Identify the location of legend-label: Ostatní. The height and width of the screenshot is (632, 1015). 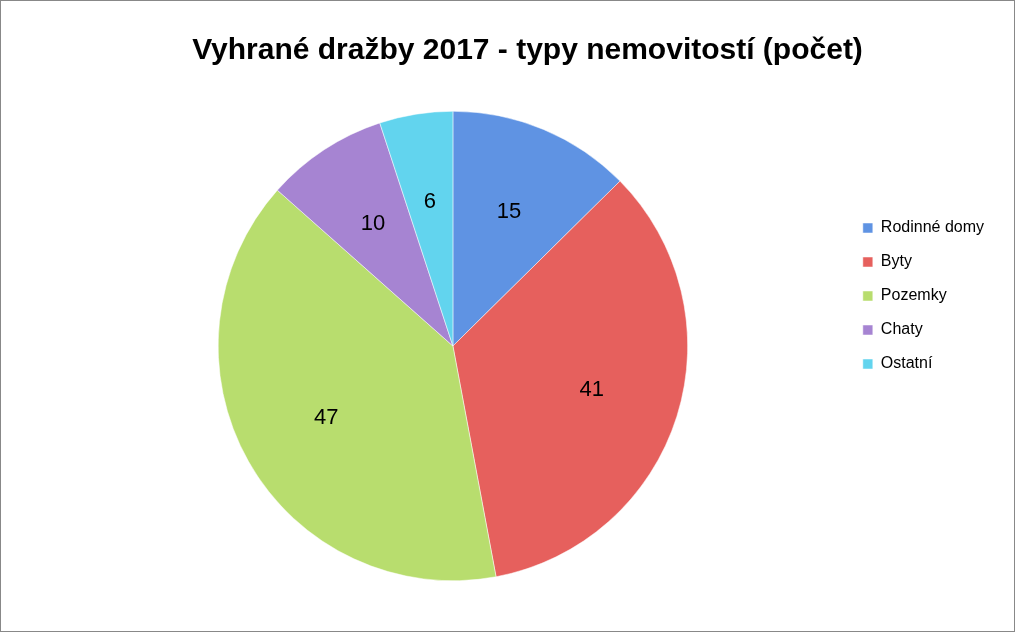
(906, 363).